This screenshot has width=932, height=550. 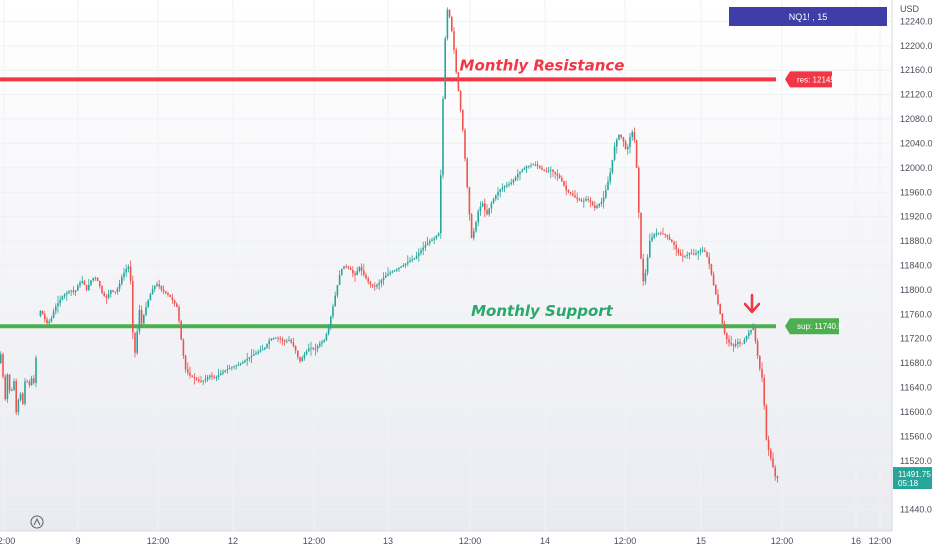 What do you see at coordinates (916, 119) in the screenshot?
I see `y-tick-label: 12080.00` at bounding box center [916, 119].